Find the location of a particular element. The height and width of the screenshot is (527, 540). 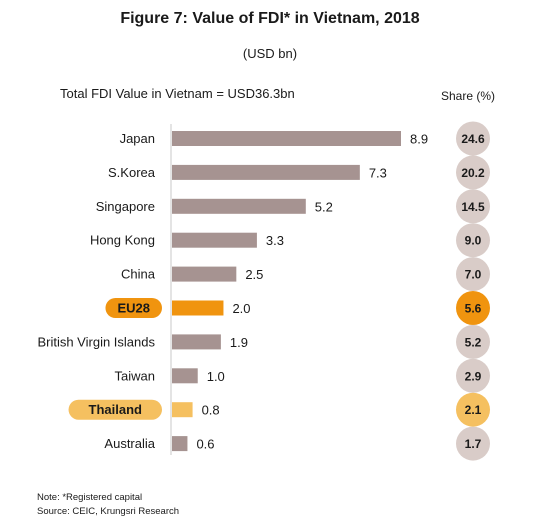

category-label-hong-kong: Hong Kong is located at coordinates (122, 240).